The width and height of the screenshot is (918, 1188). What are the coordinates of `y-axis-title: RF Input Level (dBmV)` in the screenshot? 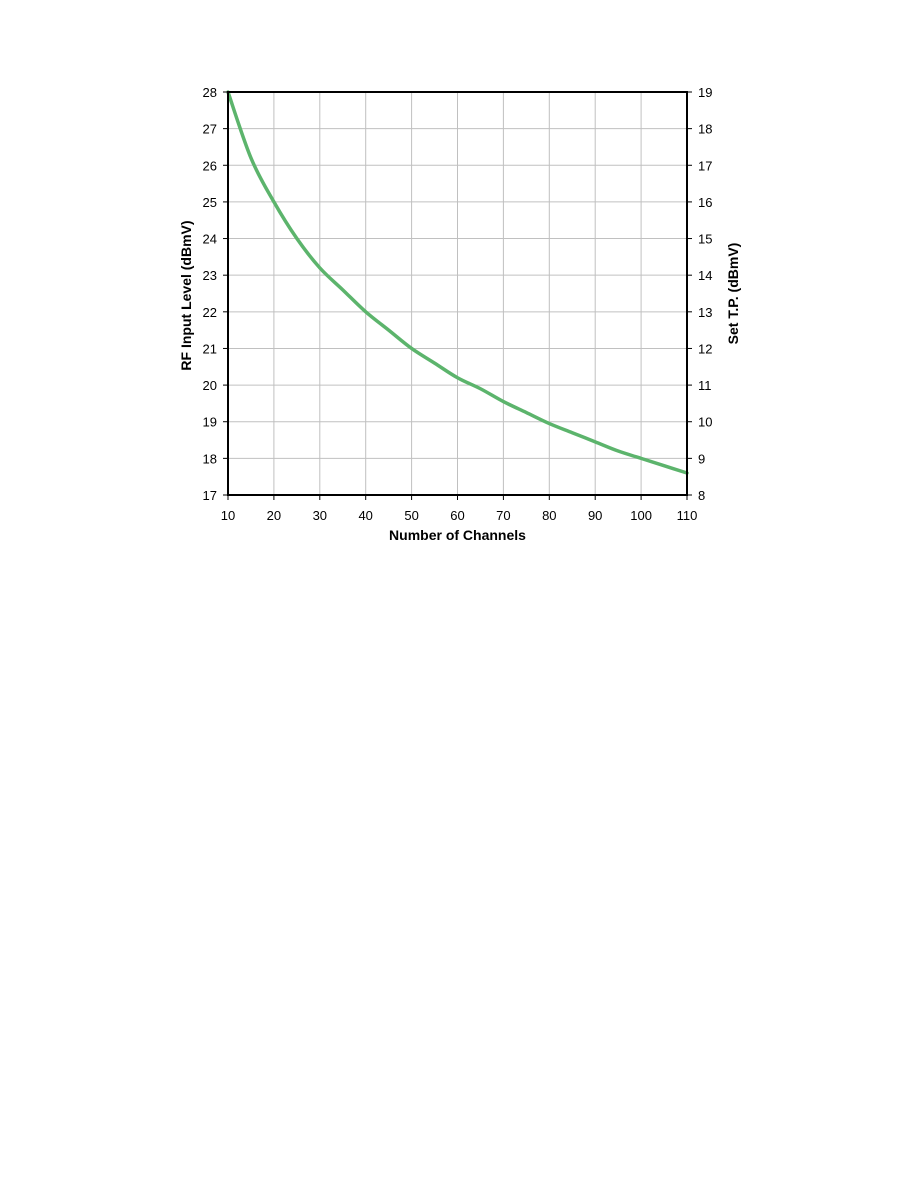 It's located at (186, 295).